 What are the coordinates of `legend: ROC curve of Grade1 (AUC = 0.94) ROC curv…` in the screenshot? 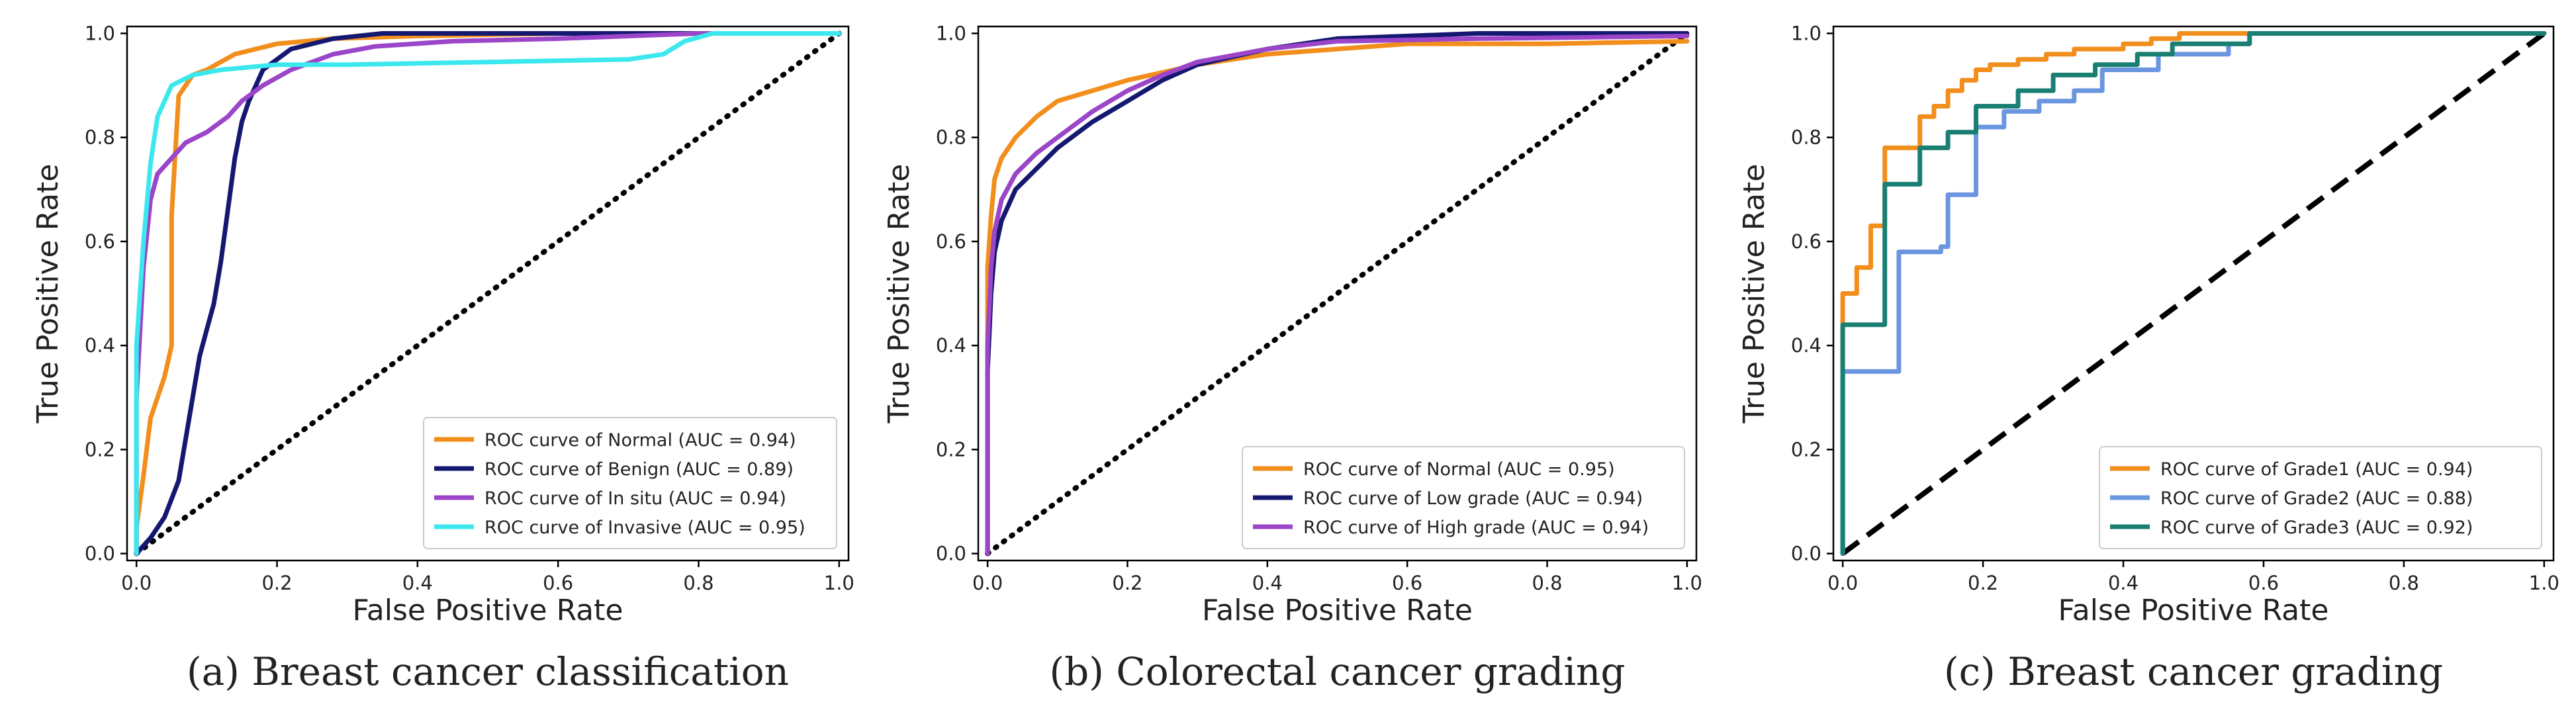 It's located at (2320, 498).